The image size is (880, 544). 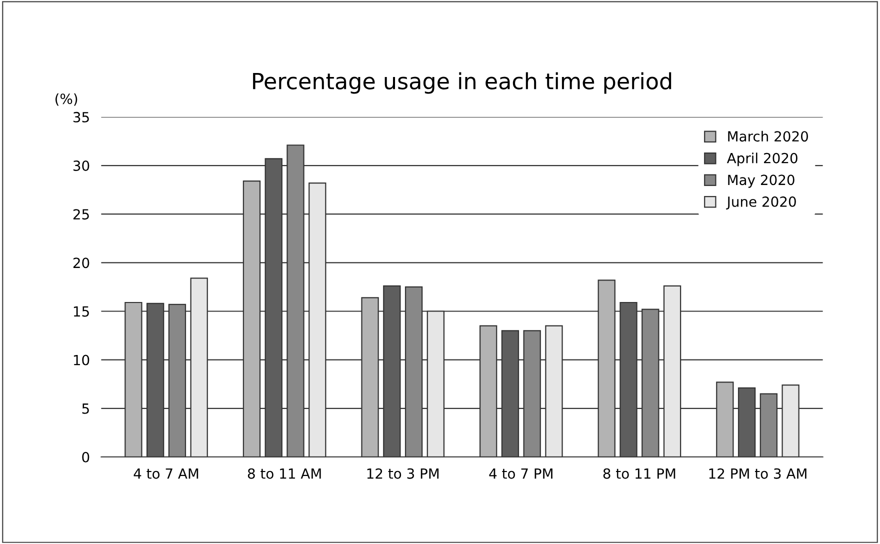 What do you see at coordinates (81, 214) in the screenshot?
I see `y-tick-label: 25` at bounding box center [81, 214].